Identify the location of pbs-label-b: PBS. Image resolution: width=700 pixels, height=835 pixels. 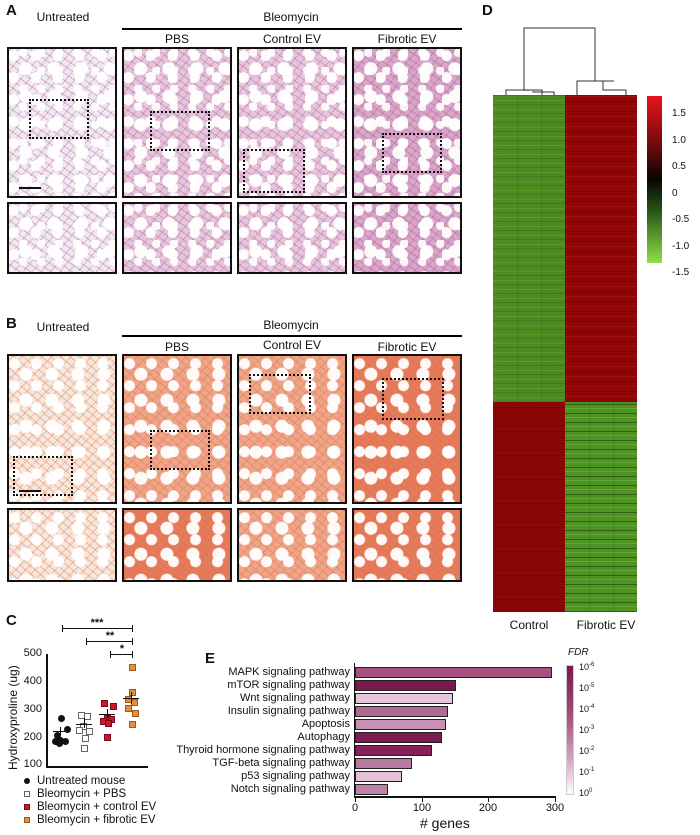
(176, 347).